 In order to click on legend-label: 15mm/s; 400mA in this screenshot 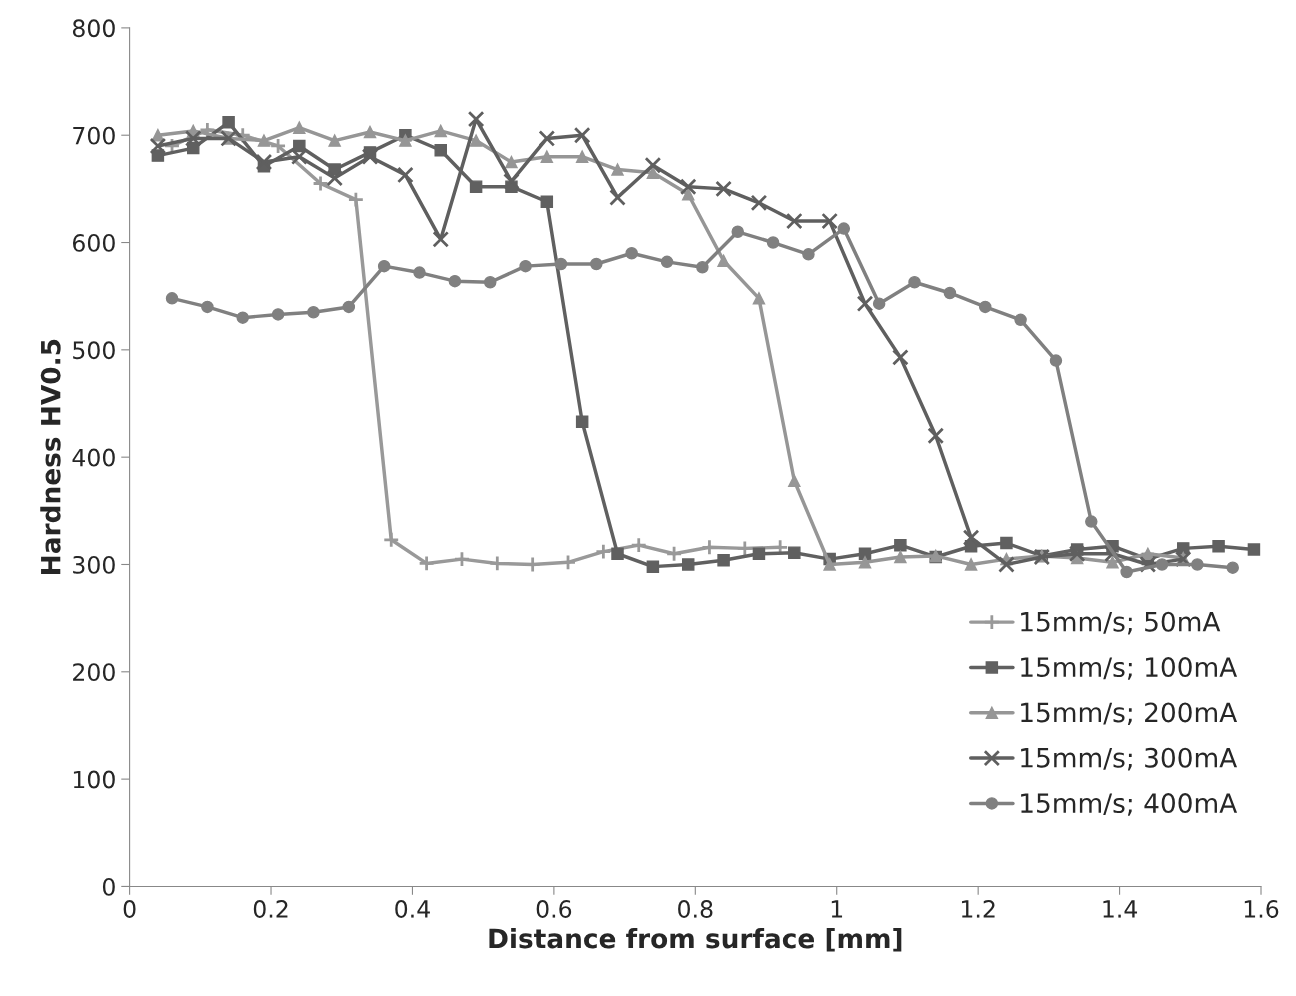, I will do `click(1129, 804)`.